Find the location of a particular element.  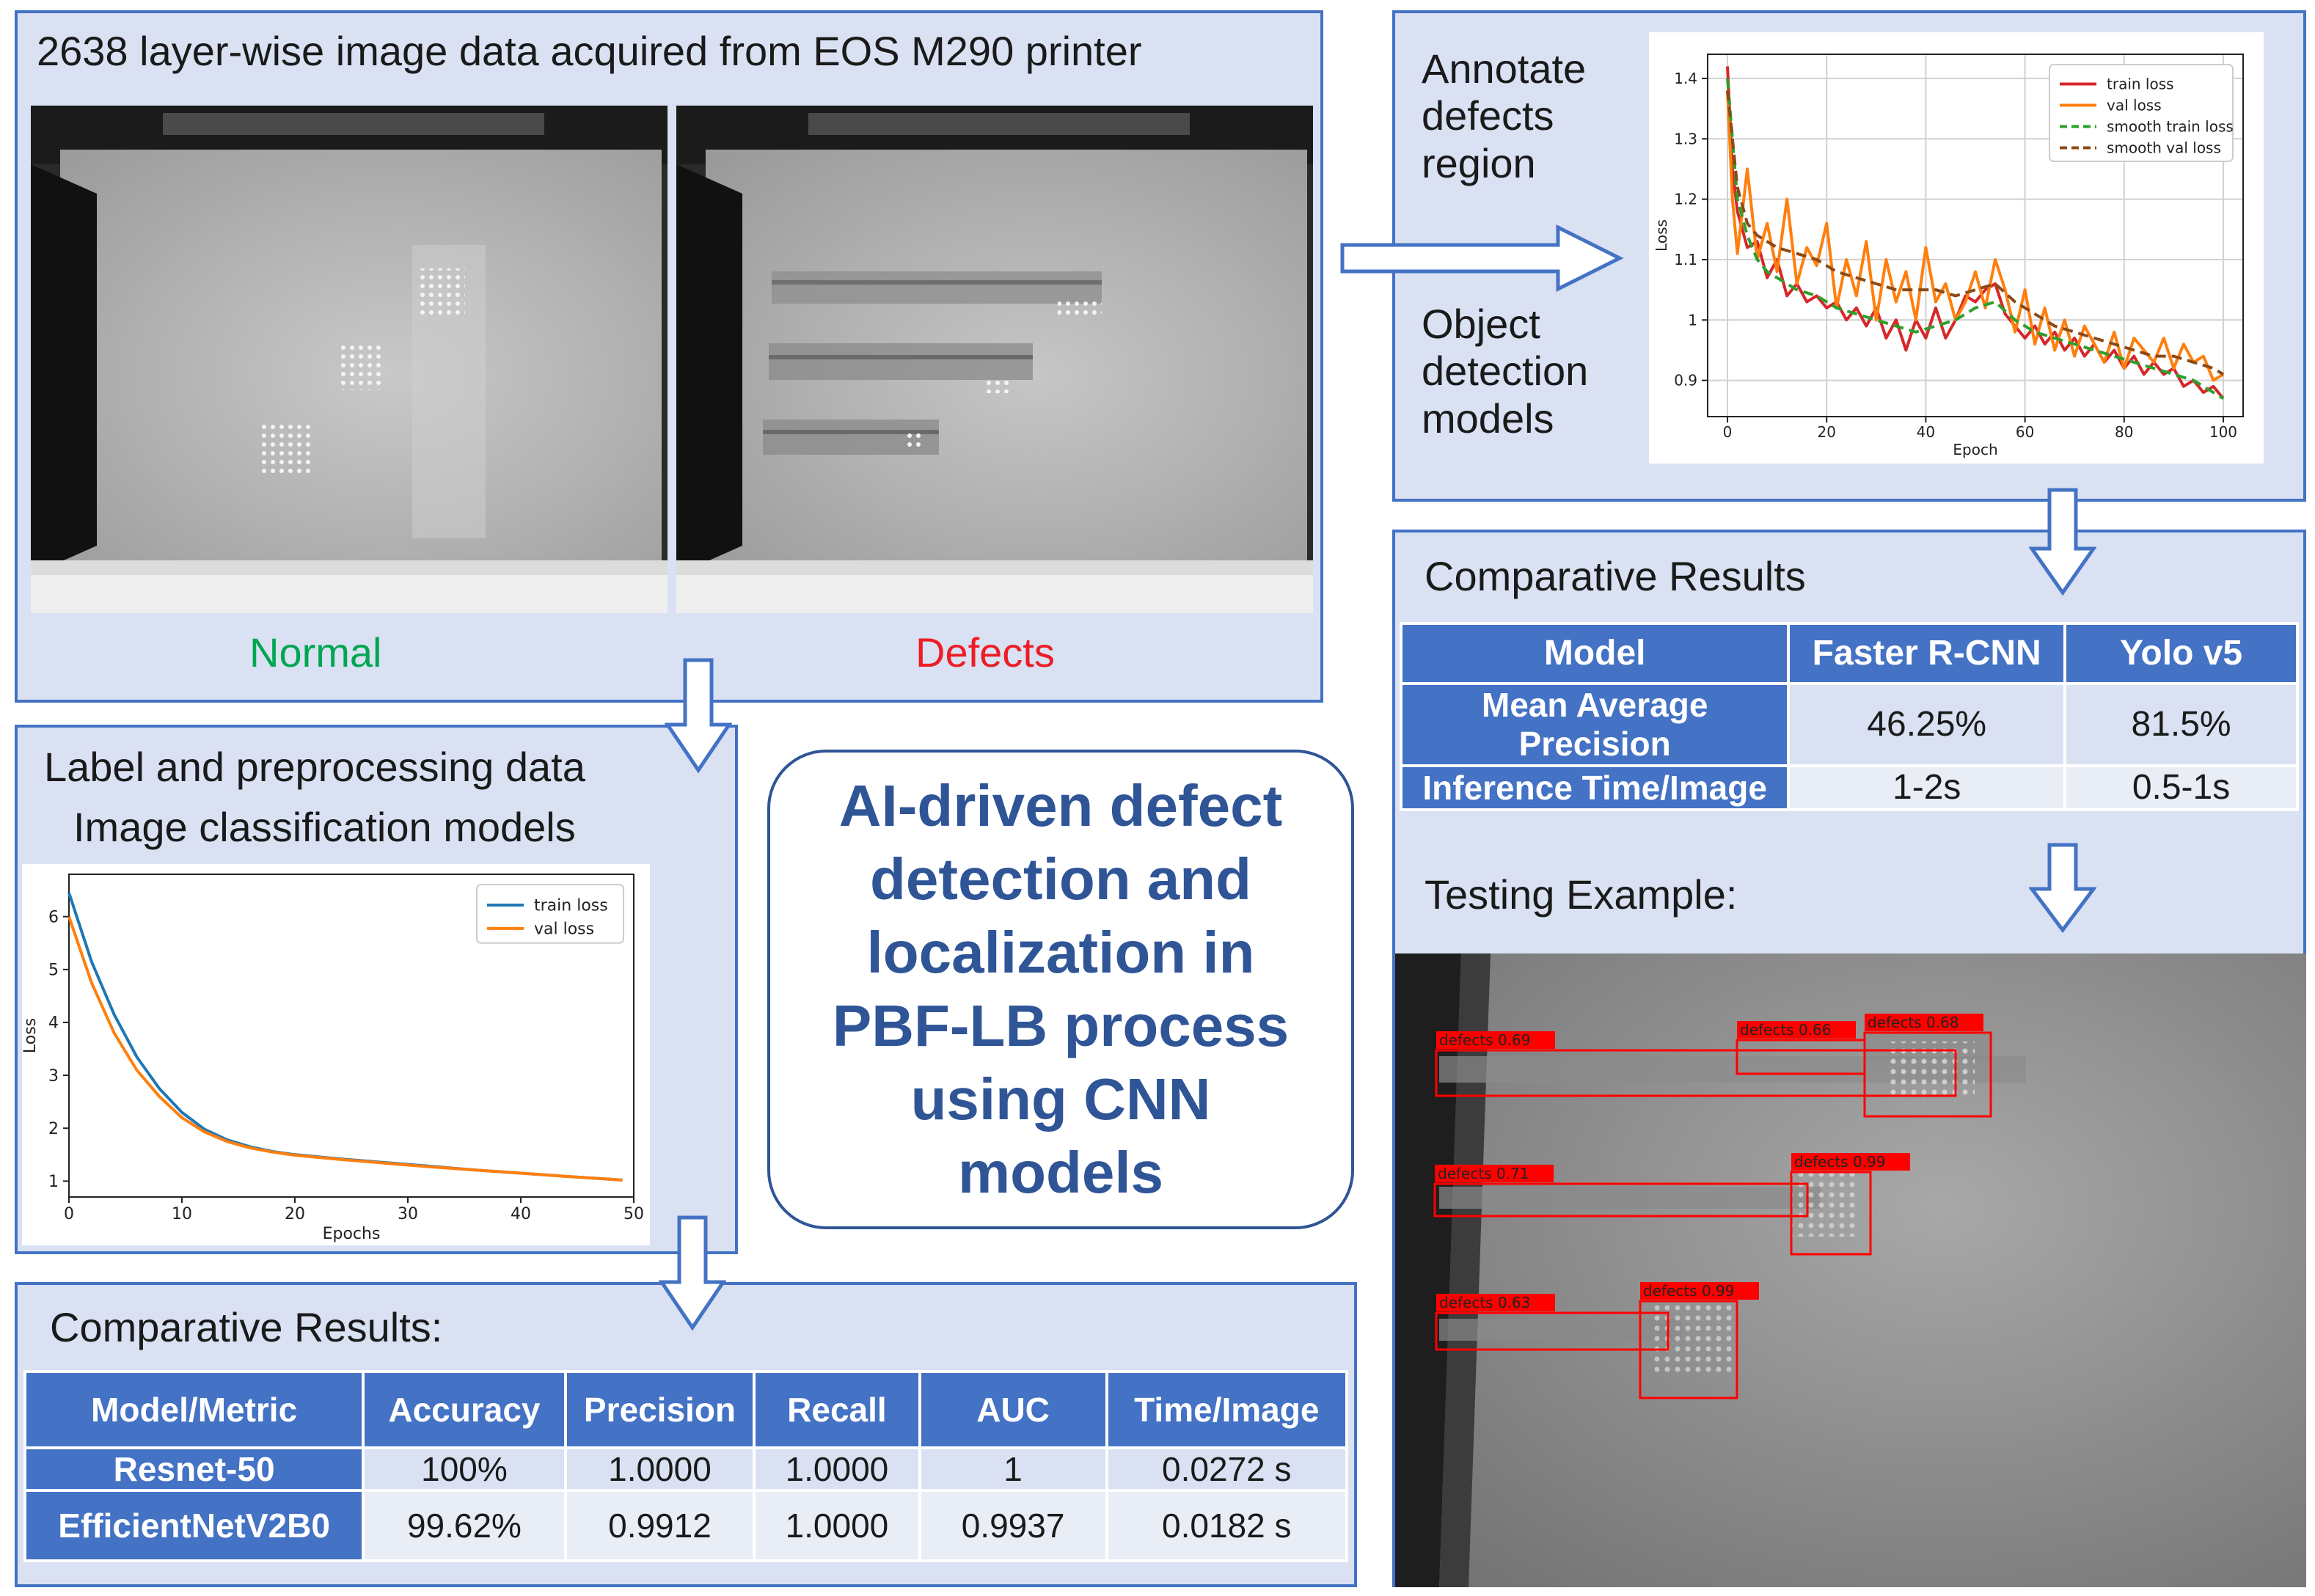

det-header-2: Yolo v5 is located at coordinates (2181, 653).